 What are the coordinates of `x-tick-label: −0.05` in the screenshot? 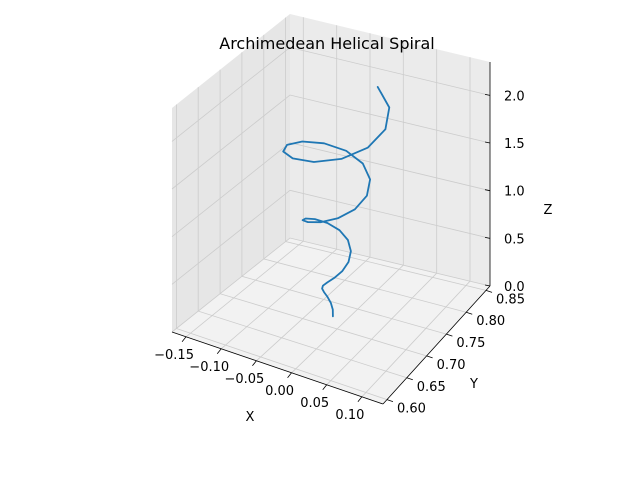 It's located at (244, 379).